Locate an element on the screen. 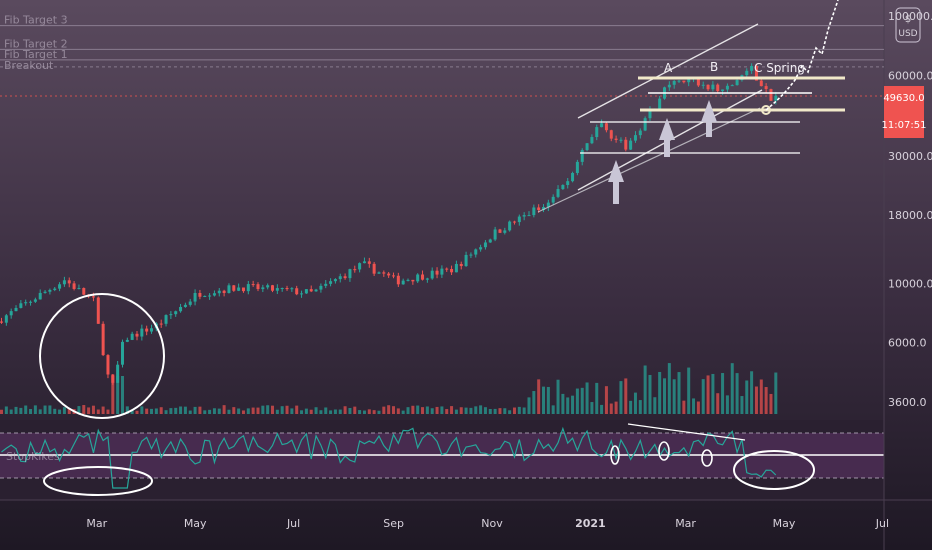  channel-line-base is located at coordinates (649, 160).